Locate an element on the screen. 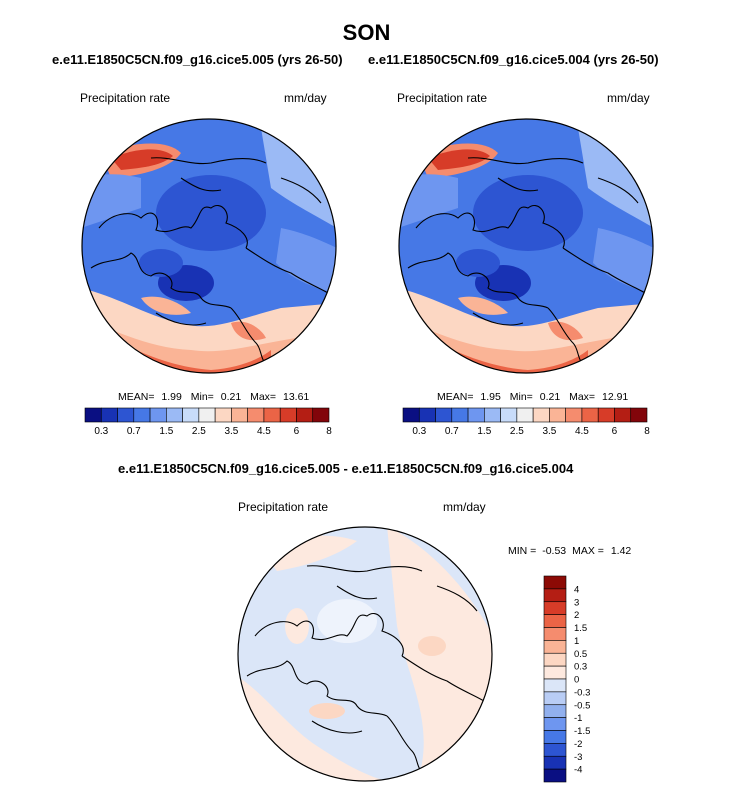  colorbar-tick-label: 0.5 is located at coordinates (580, 654).